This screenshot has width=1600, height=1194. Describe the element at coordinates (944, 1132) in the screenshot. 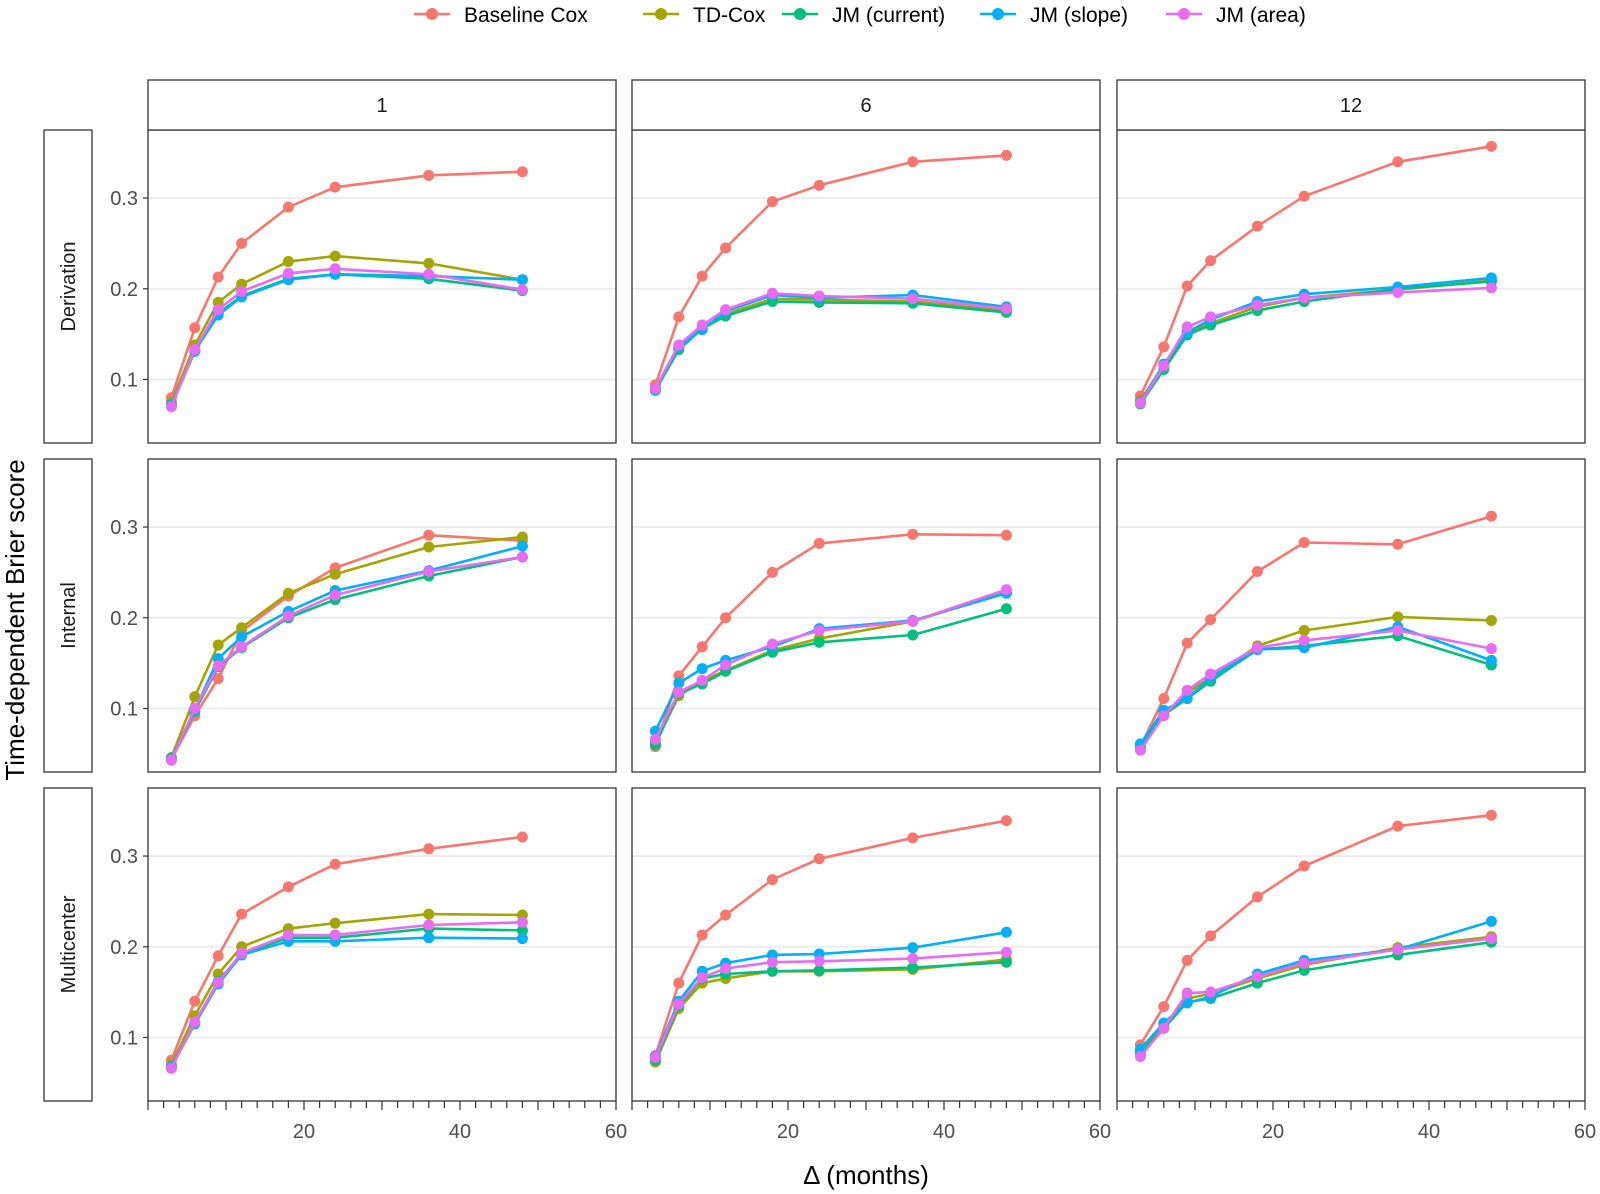

I see `x-tick-label: 40` at that location.